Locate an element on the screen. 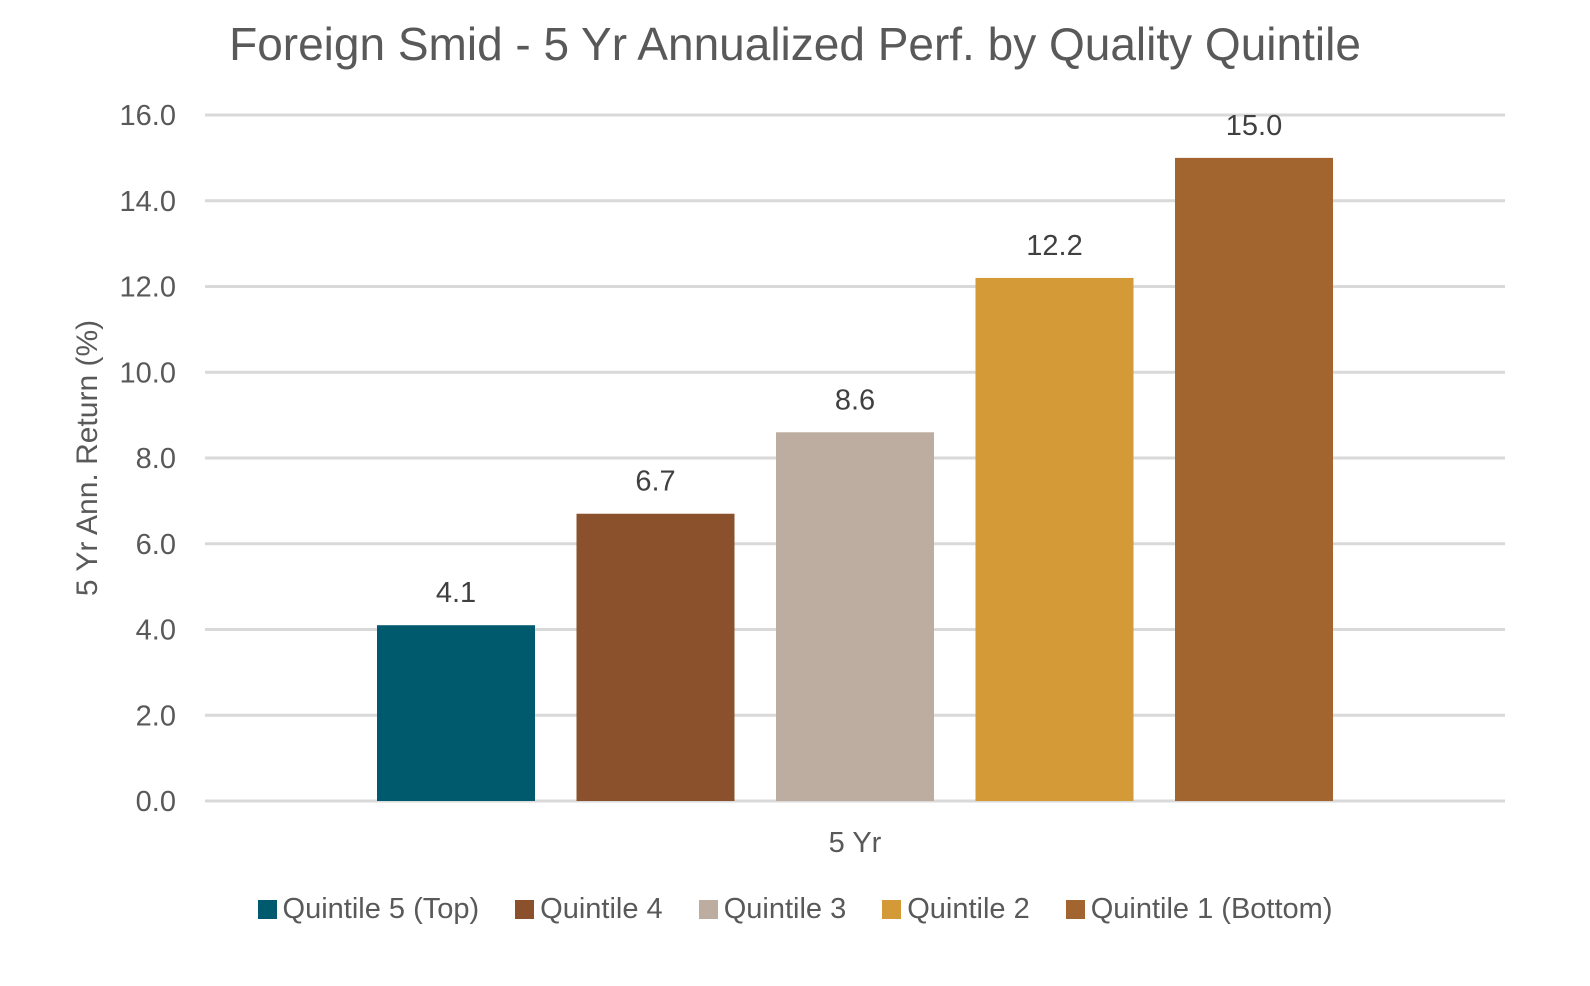  legend-label: Quintile 2 is located at coordinates (968, 909).